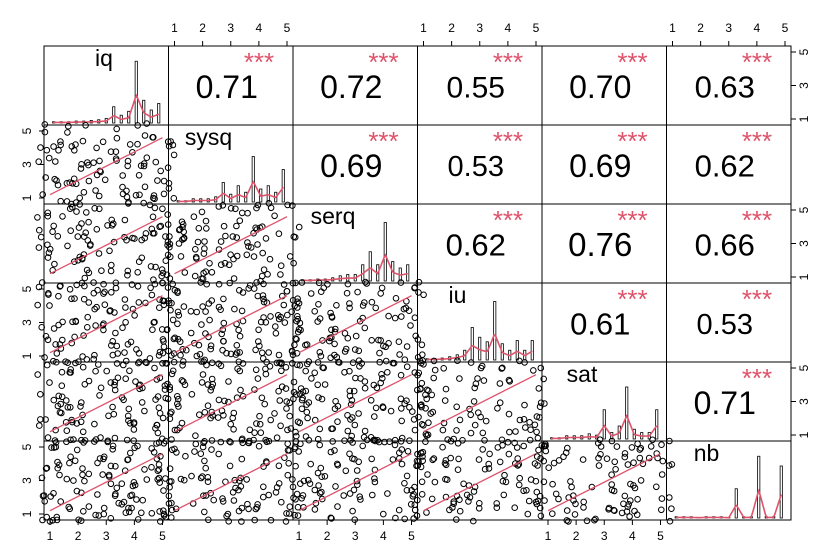  I want to click on panel-iu-nb: 0.53***, so click(729, 322).